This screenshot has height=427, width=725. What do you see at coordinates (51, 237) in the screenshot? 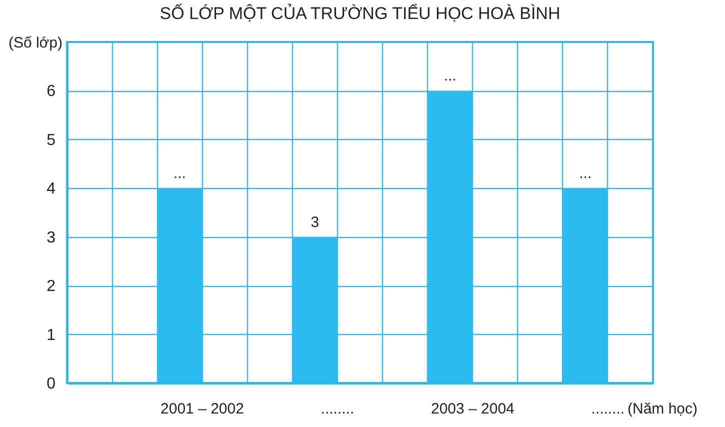
I see `y-tick-label: 3` at bounding box center [51, 237].